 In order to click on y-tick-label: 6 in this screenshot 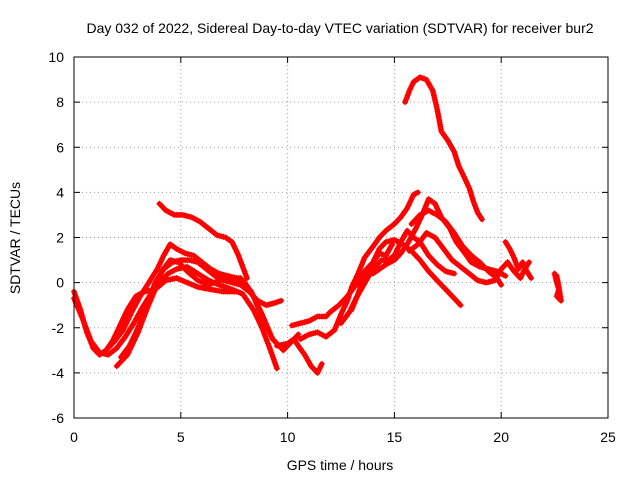, I will do `click(60, 147)`.